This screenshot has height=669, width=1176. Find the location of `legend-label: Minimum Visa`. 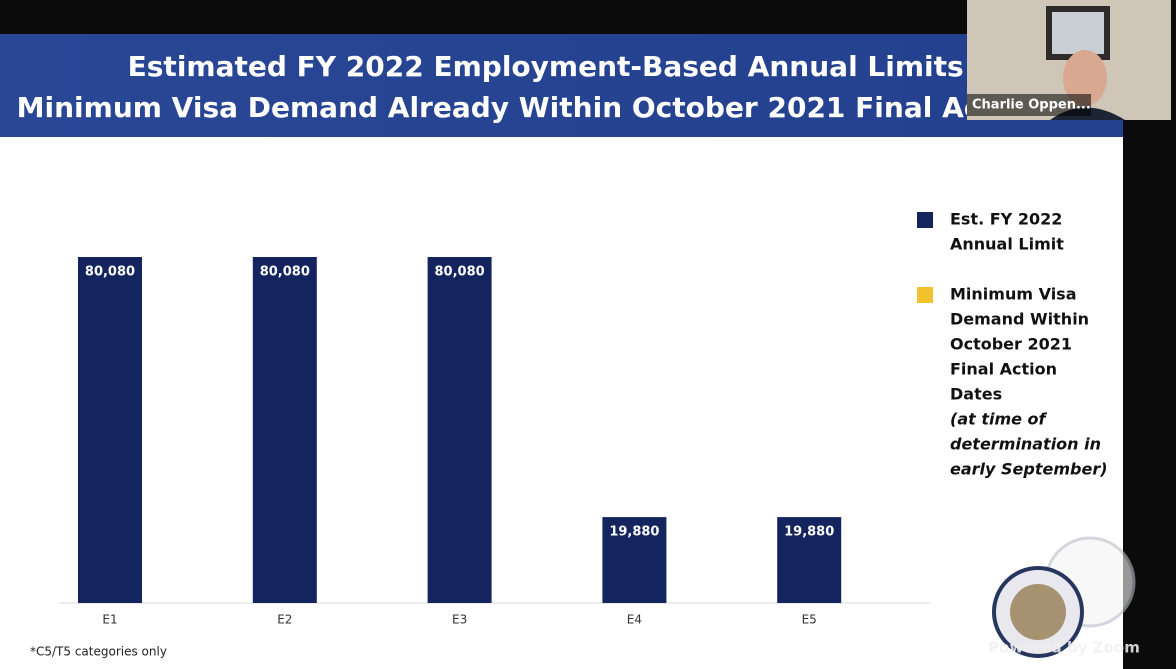

legend-label: Minimum Visa is located at coordinates (1013, 294).